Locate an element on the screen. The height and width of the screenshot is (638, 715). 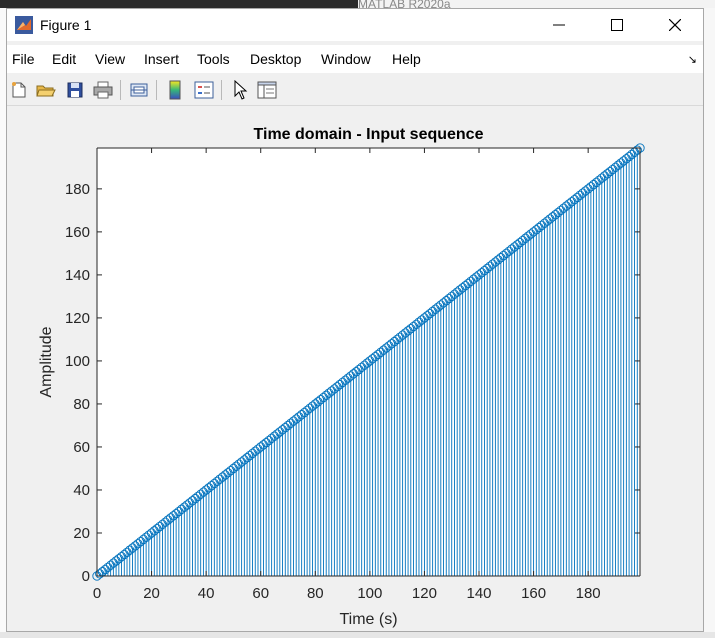
pointer-icon is located at coordinates (241, 90).